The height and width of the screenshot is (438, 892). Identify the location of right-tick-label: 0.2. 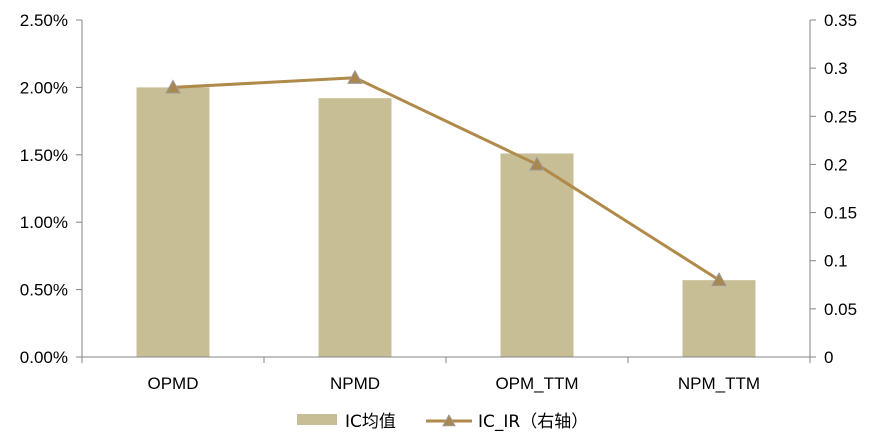
(836, 164).